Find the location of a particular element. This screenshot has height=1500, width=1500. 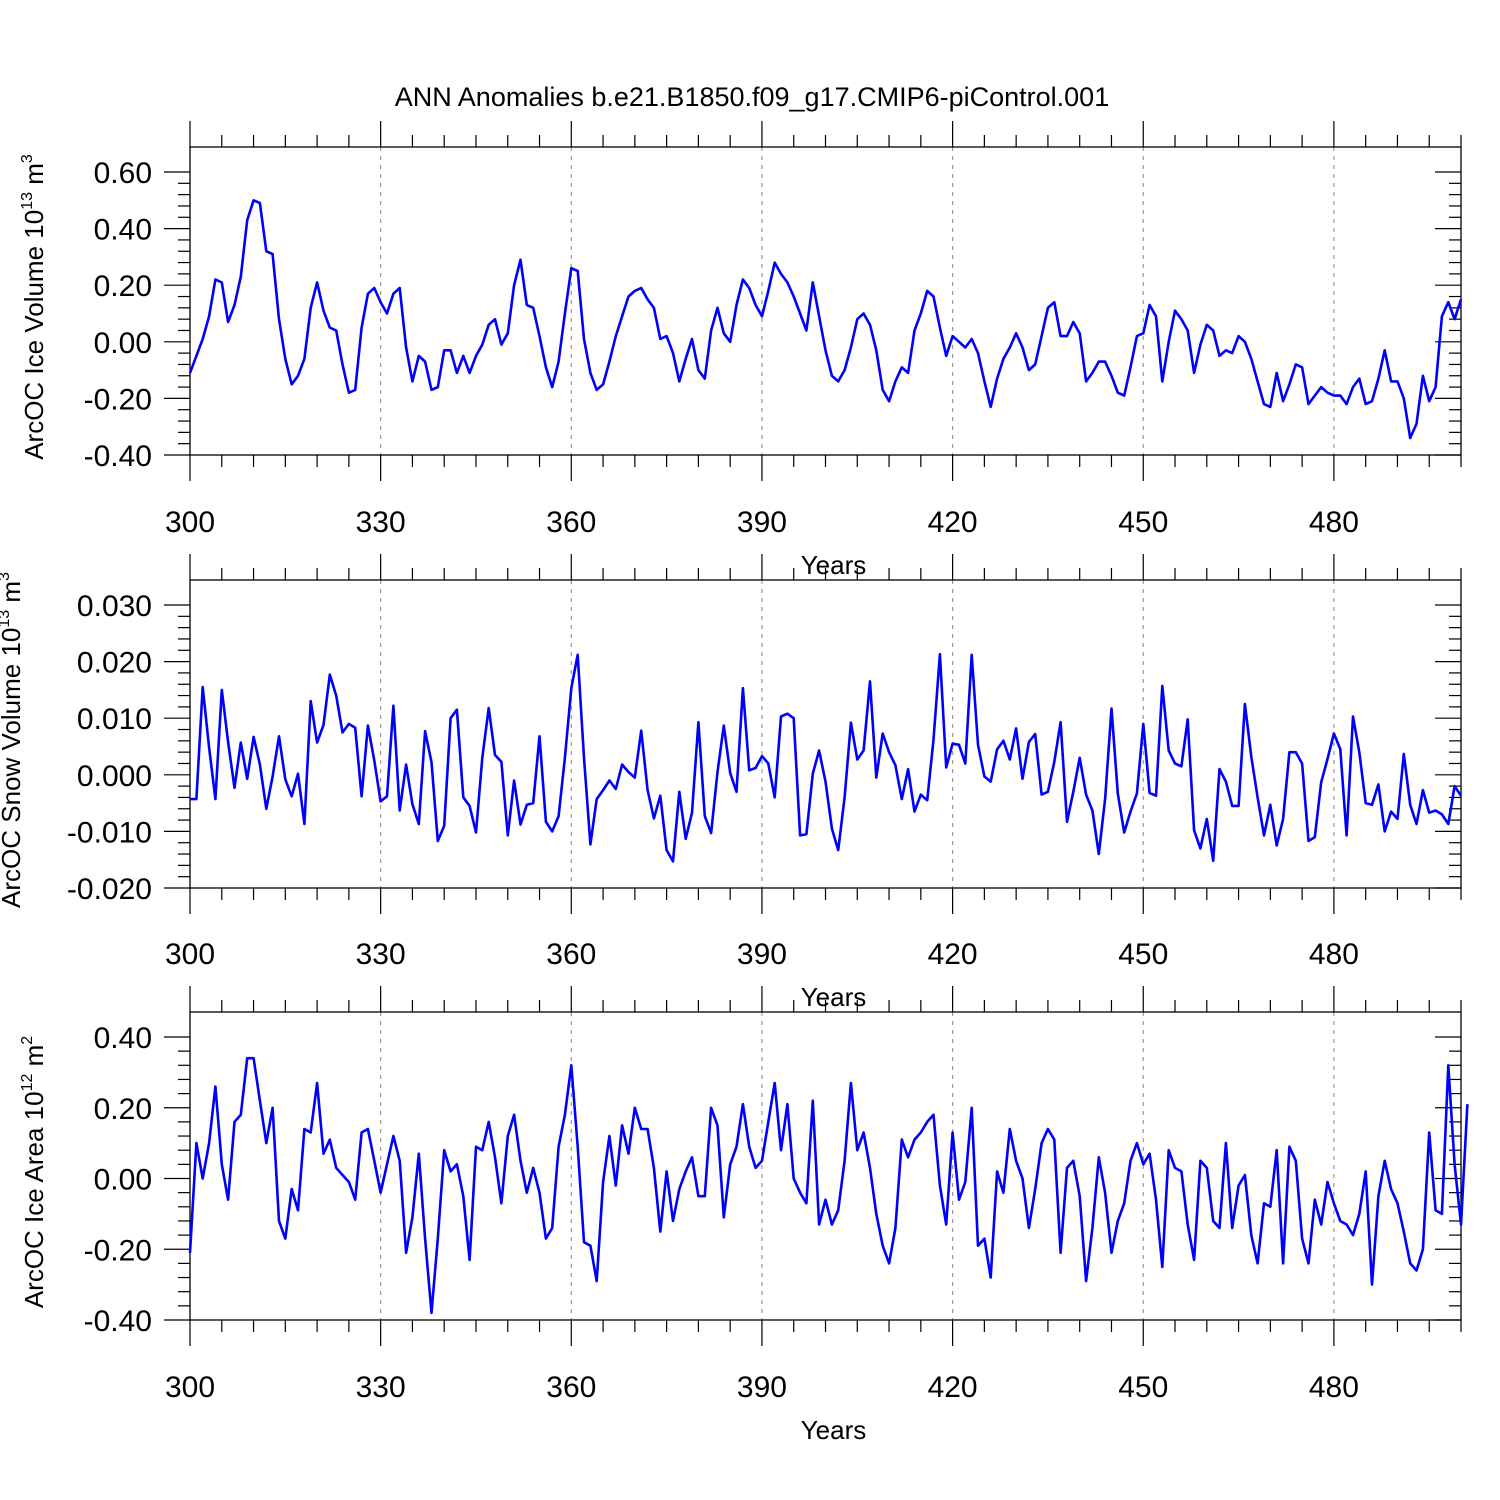

y-tick-label: 0.010 is located at coordinates (114, 719).